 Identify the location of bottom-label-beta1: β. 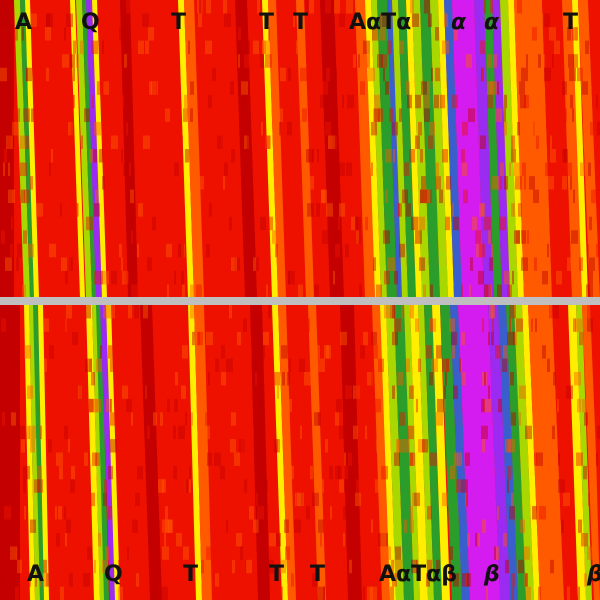
(492, 574).